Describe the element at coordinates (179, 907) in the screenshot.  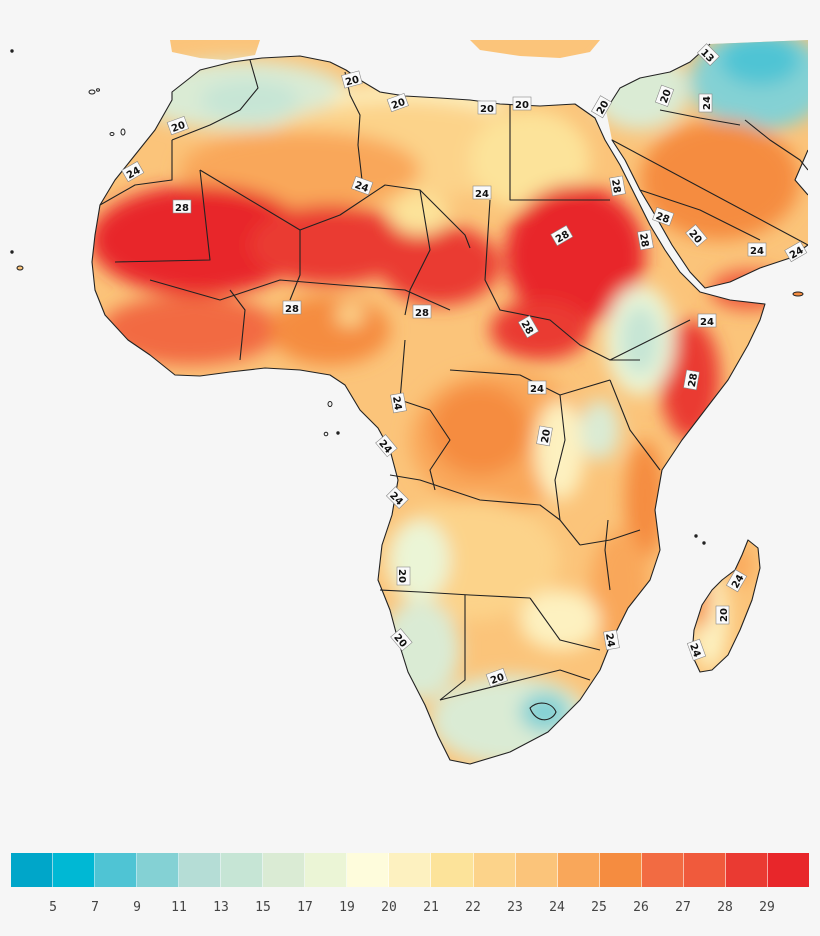
I see `legend-tick-label: 11` at that location.